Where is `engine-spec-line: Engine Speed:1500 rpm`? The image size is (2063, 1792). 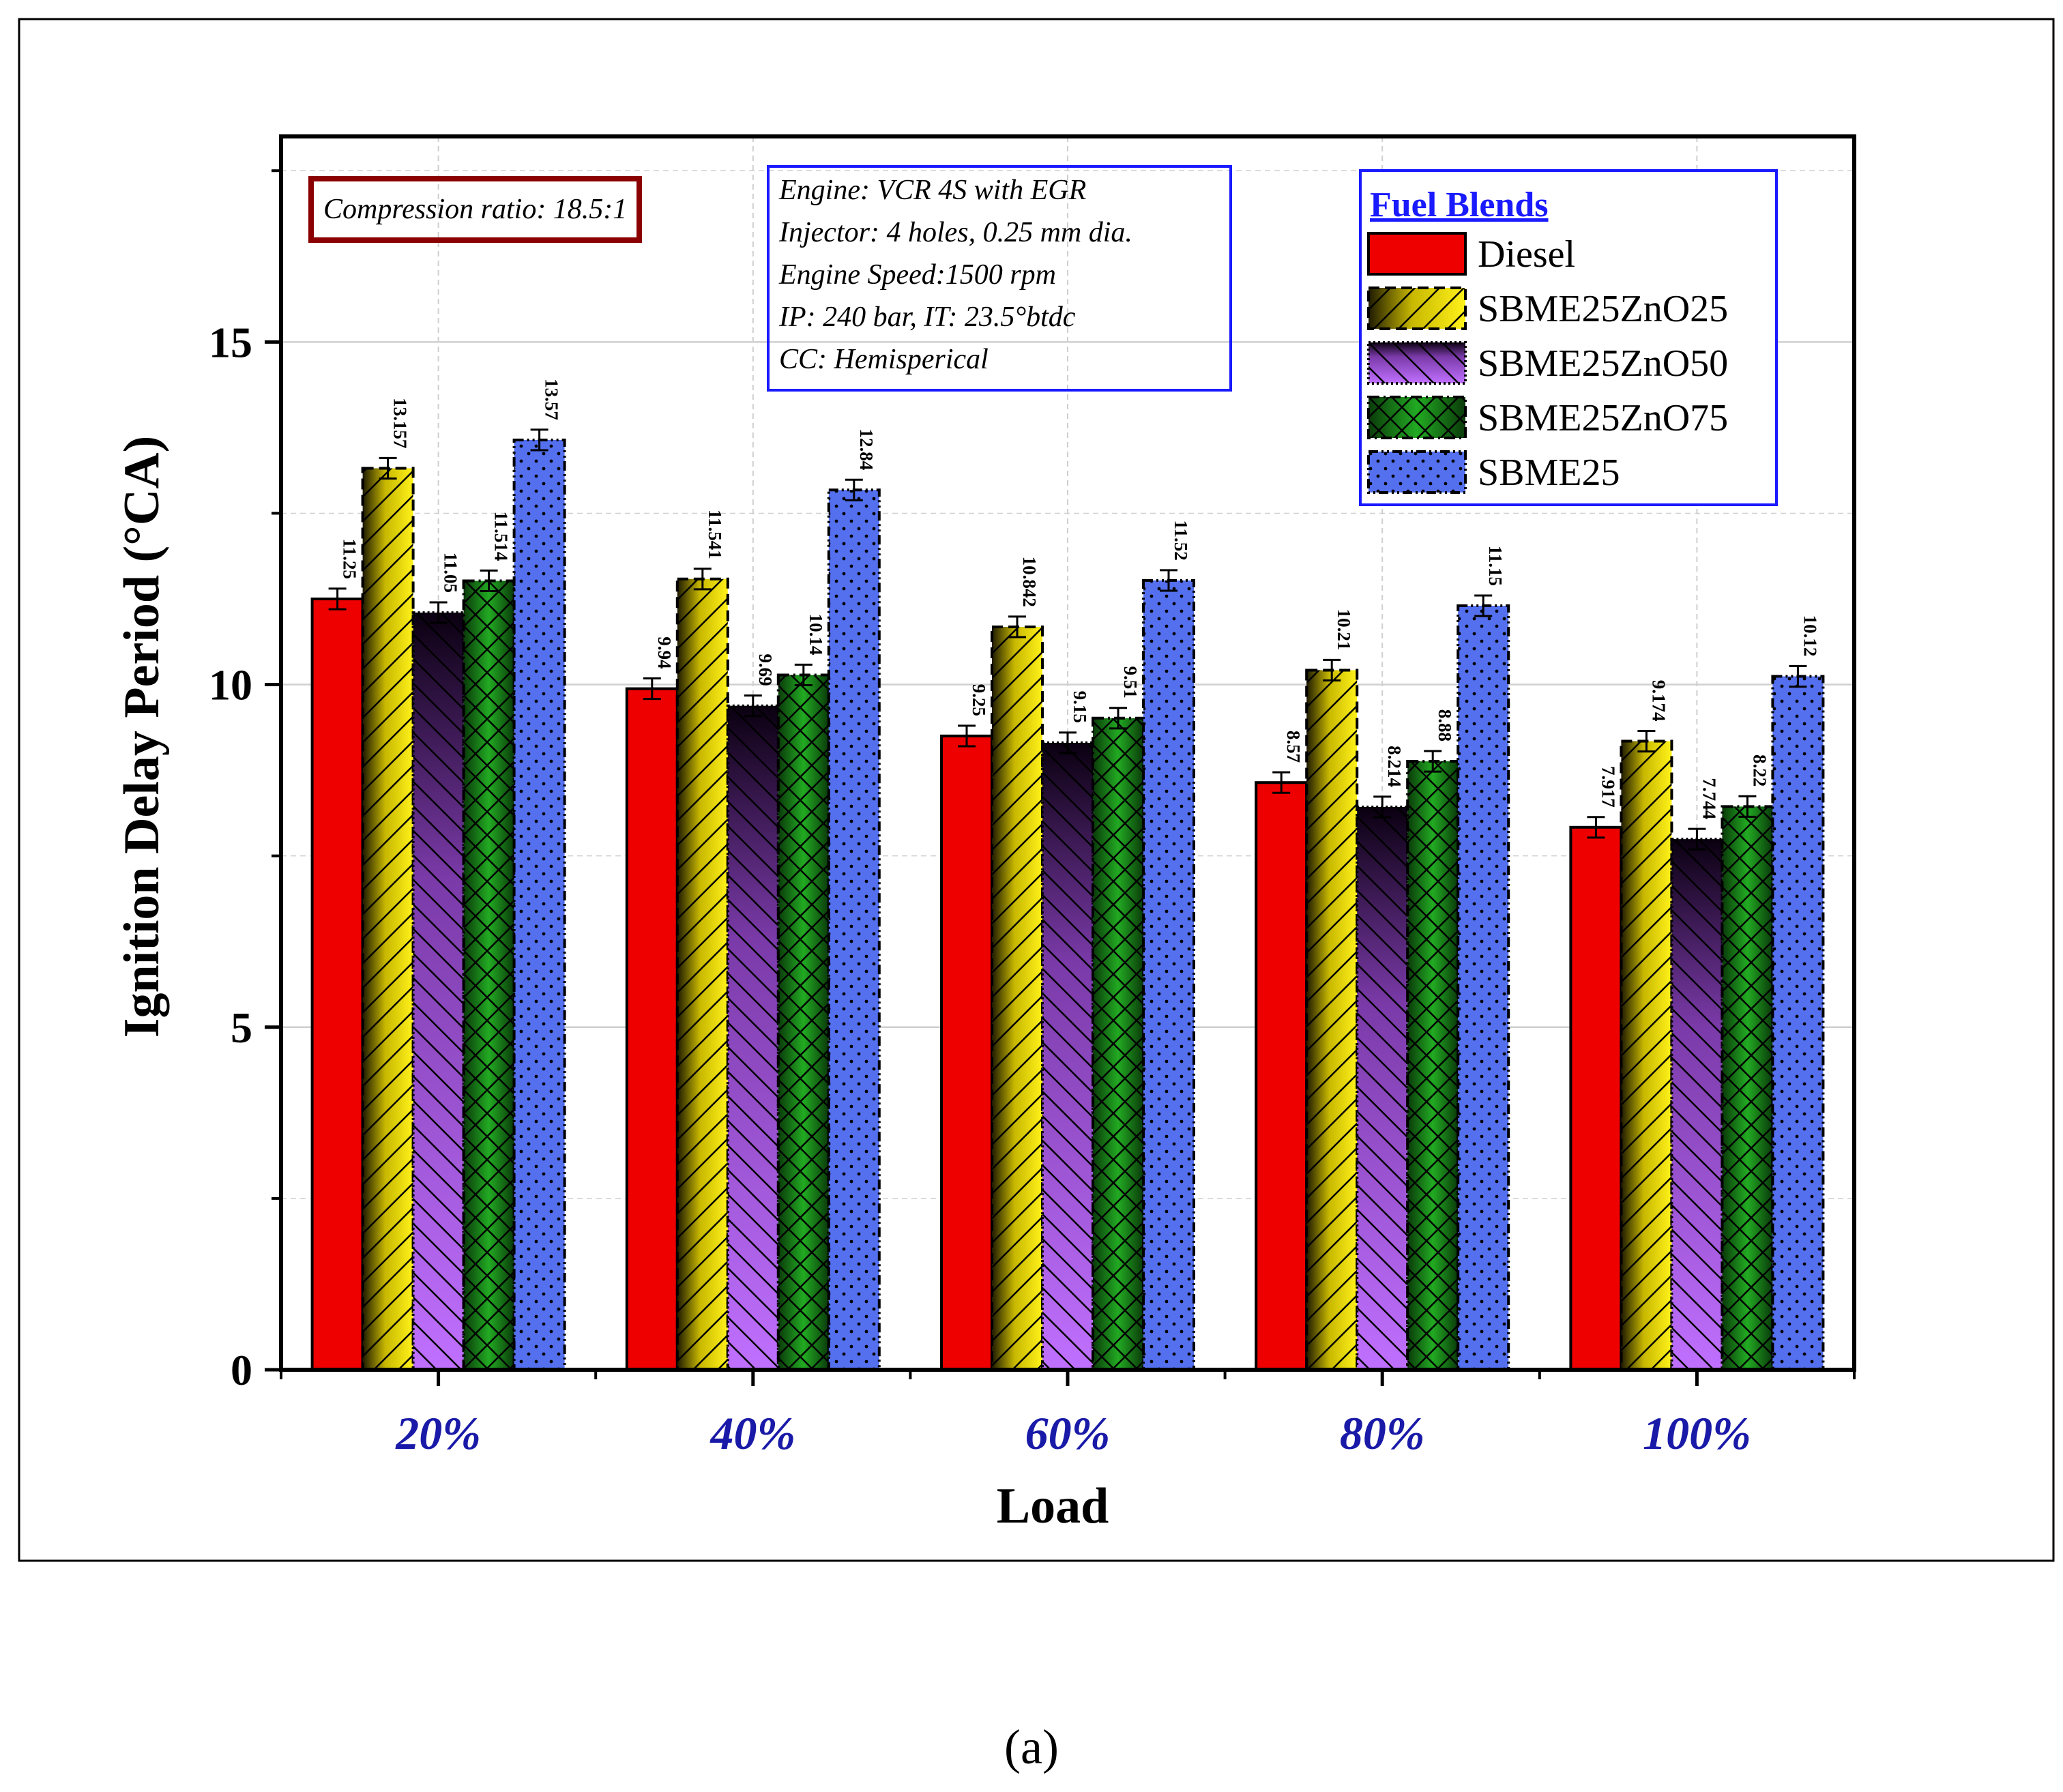 engine-spec-line: Engine Speed:1500 rpm is located at coordinates (917, 275).